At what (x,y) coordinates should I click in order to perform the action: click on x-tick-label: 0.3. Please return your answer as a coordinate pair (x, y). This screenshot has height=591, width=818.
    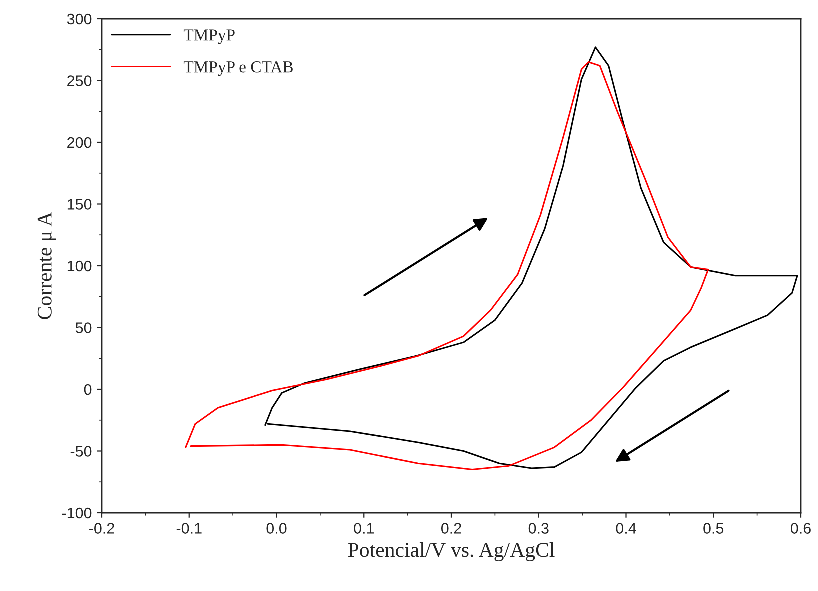
    Looking at the image, I should click on (538, 528).